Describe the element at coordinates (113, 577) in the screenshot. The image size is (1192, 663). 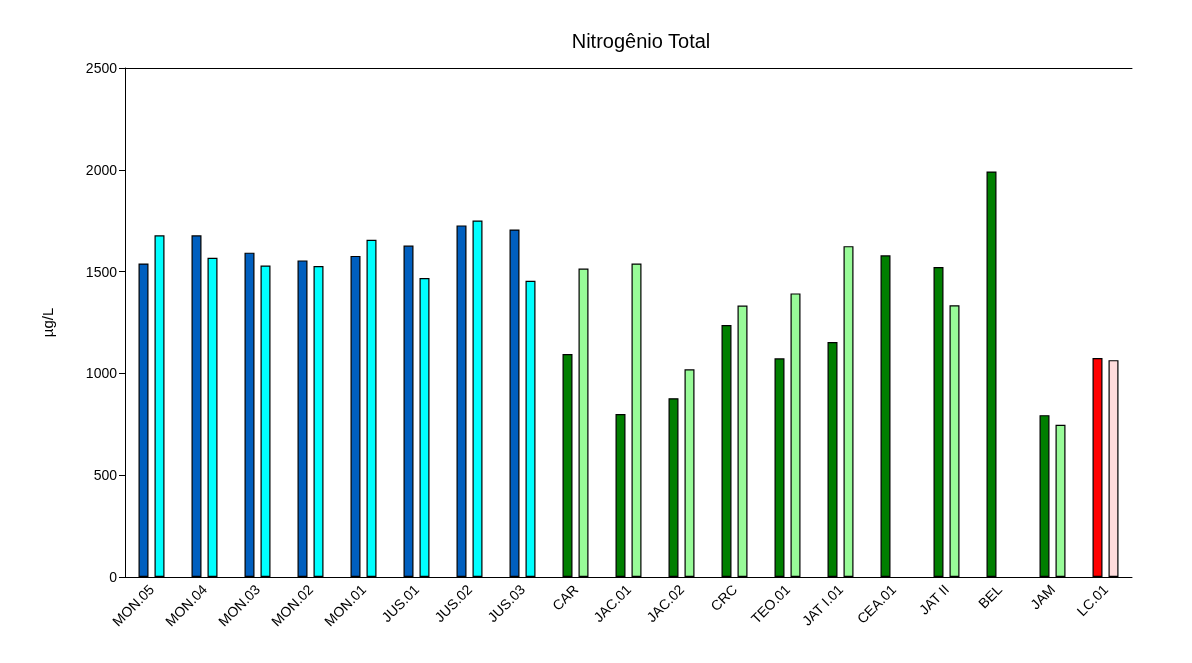
I see `y-tick-label: 0` at that location.